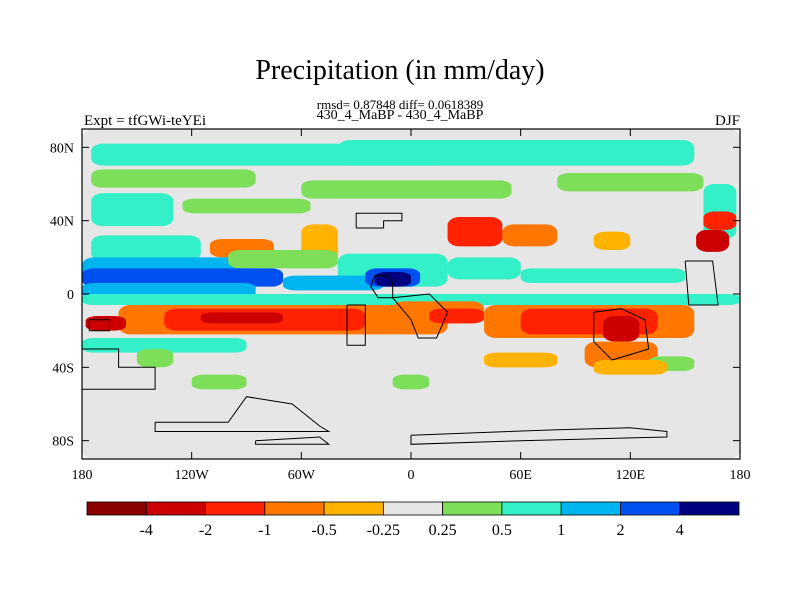 This screenshot has width=800, height=600. Describe the element at coordinates (192, 475) in the screenshot. I see `x-tick-label: 120W` at that location.